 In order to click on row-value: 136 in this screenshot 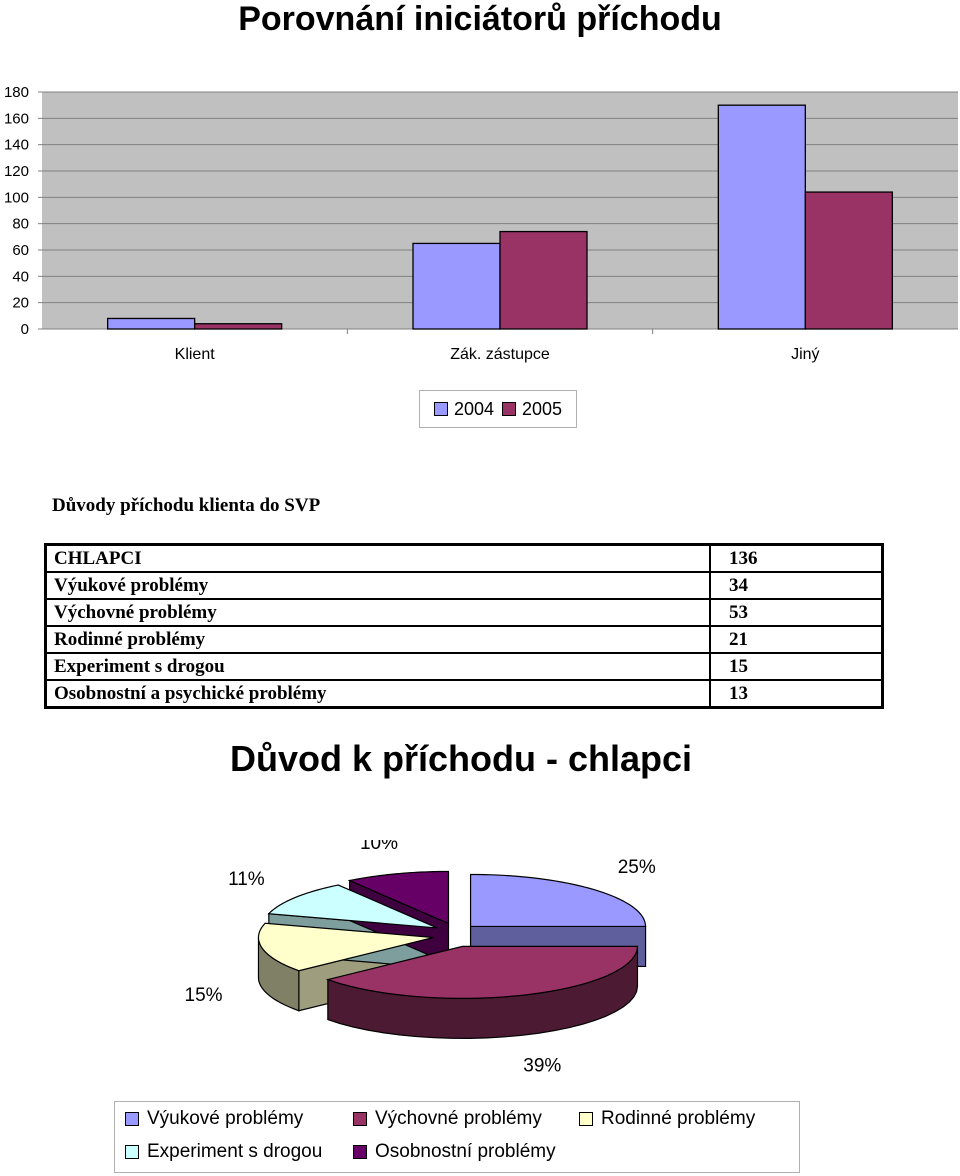, I will do `click(796, 558)`.